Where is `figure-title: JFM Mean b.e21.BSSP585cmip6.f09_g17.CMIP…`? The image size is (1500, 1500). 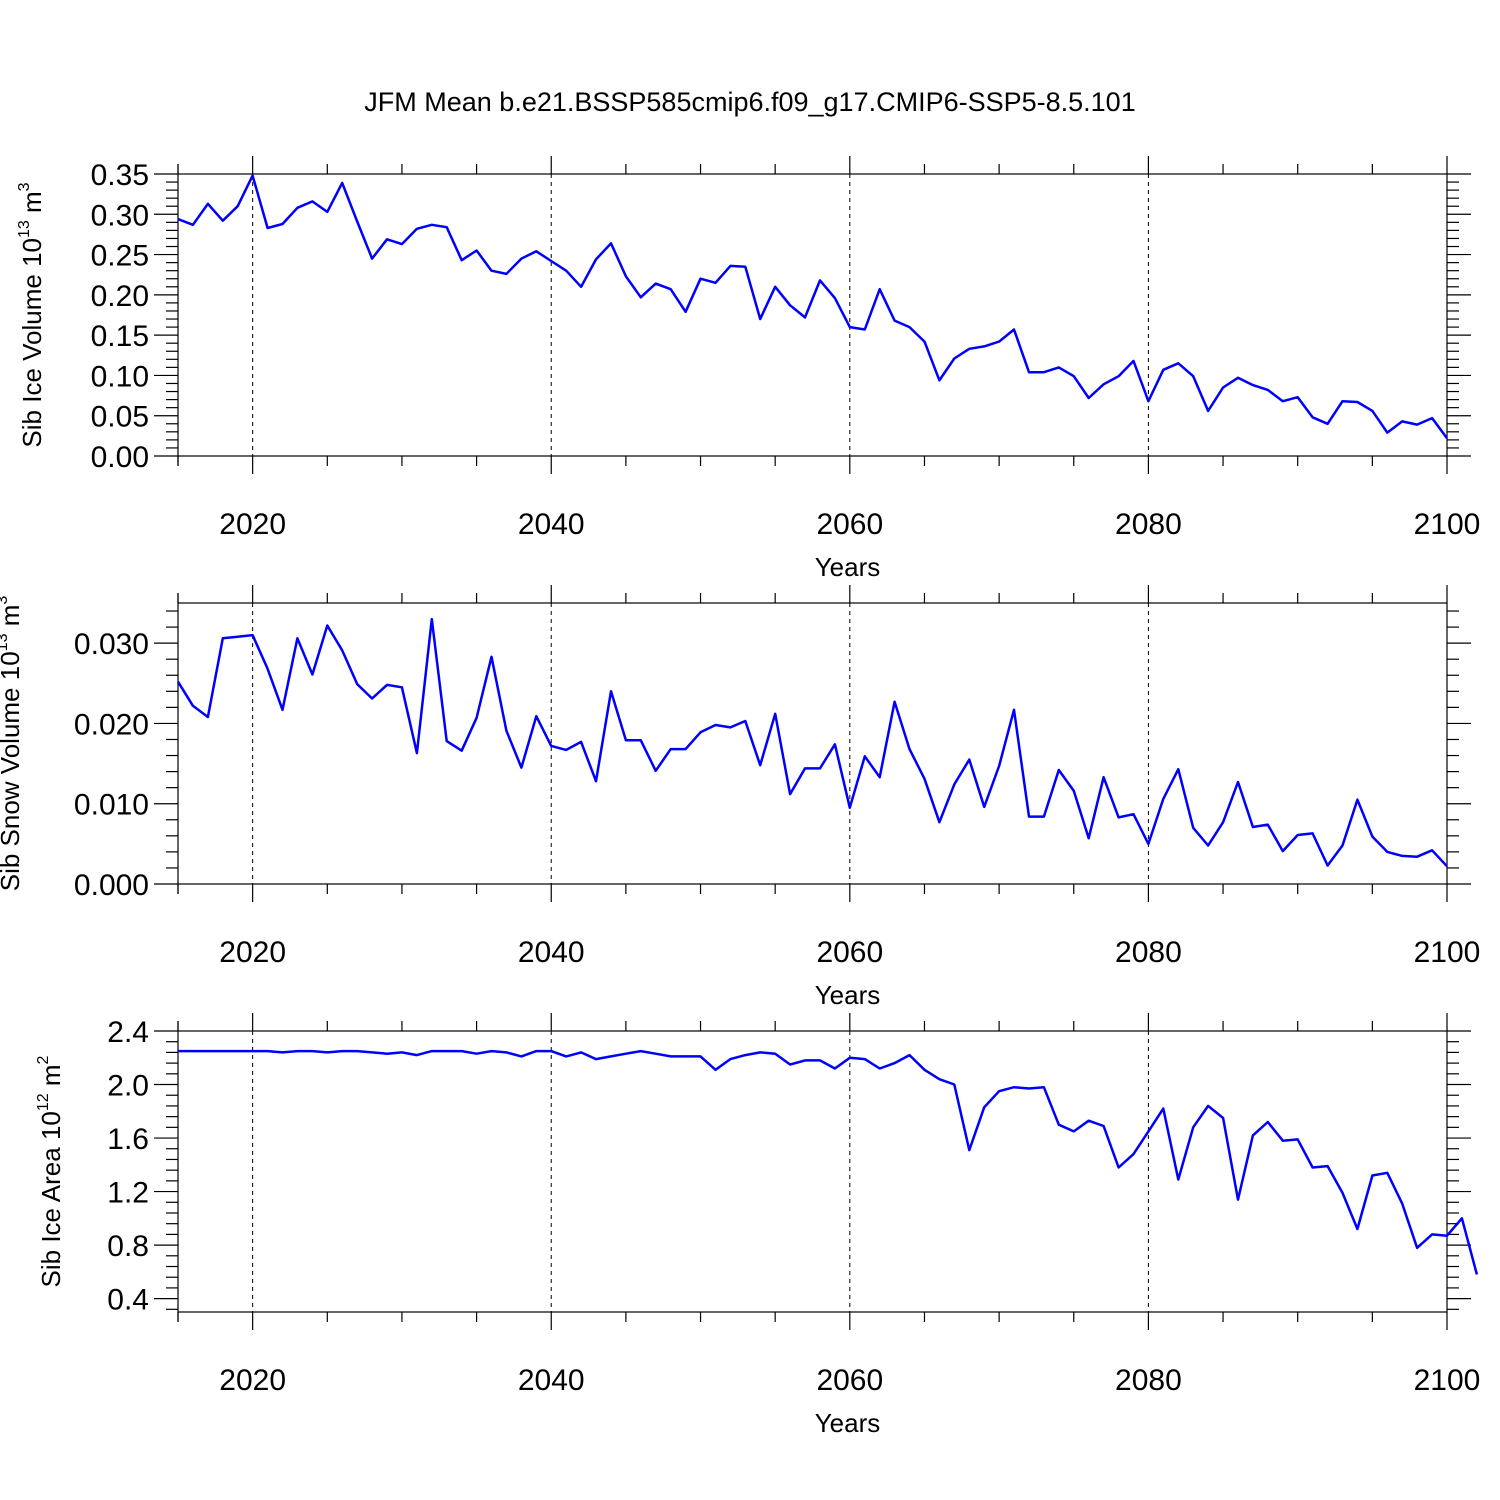 figure-title: JFM Mean b.e21.BSSP585cmip6.f09_g17.CMIP… is located at coordinates (749, 102).